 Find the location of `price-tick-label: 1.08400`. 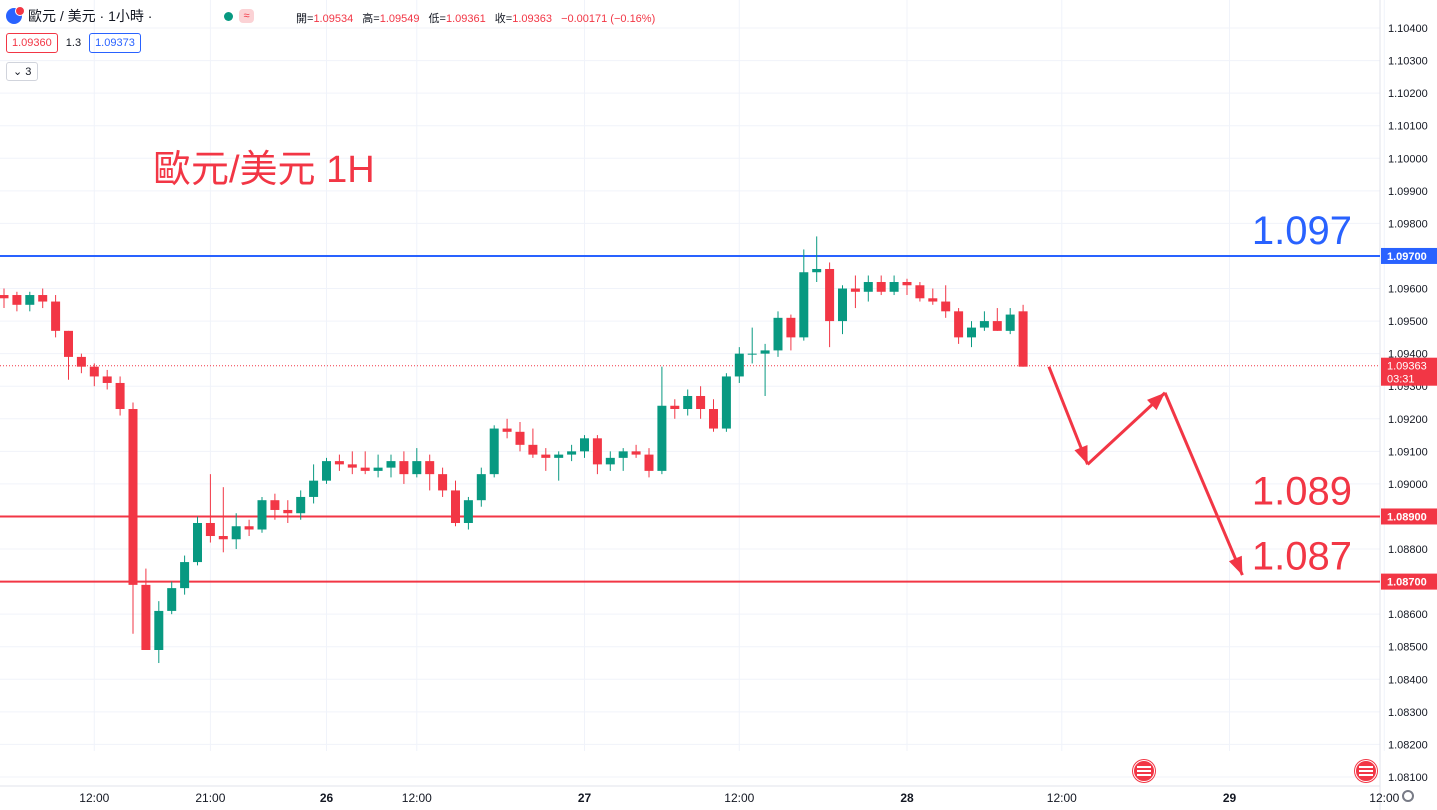

price-tick-label: 1.08400 is located at coordinates (1408, 680).